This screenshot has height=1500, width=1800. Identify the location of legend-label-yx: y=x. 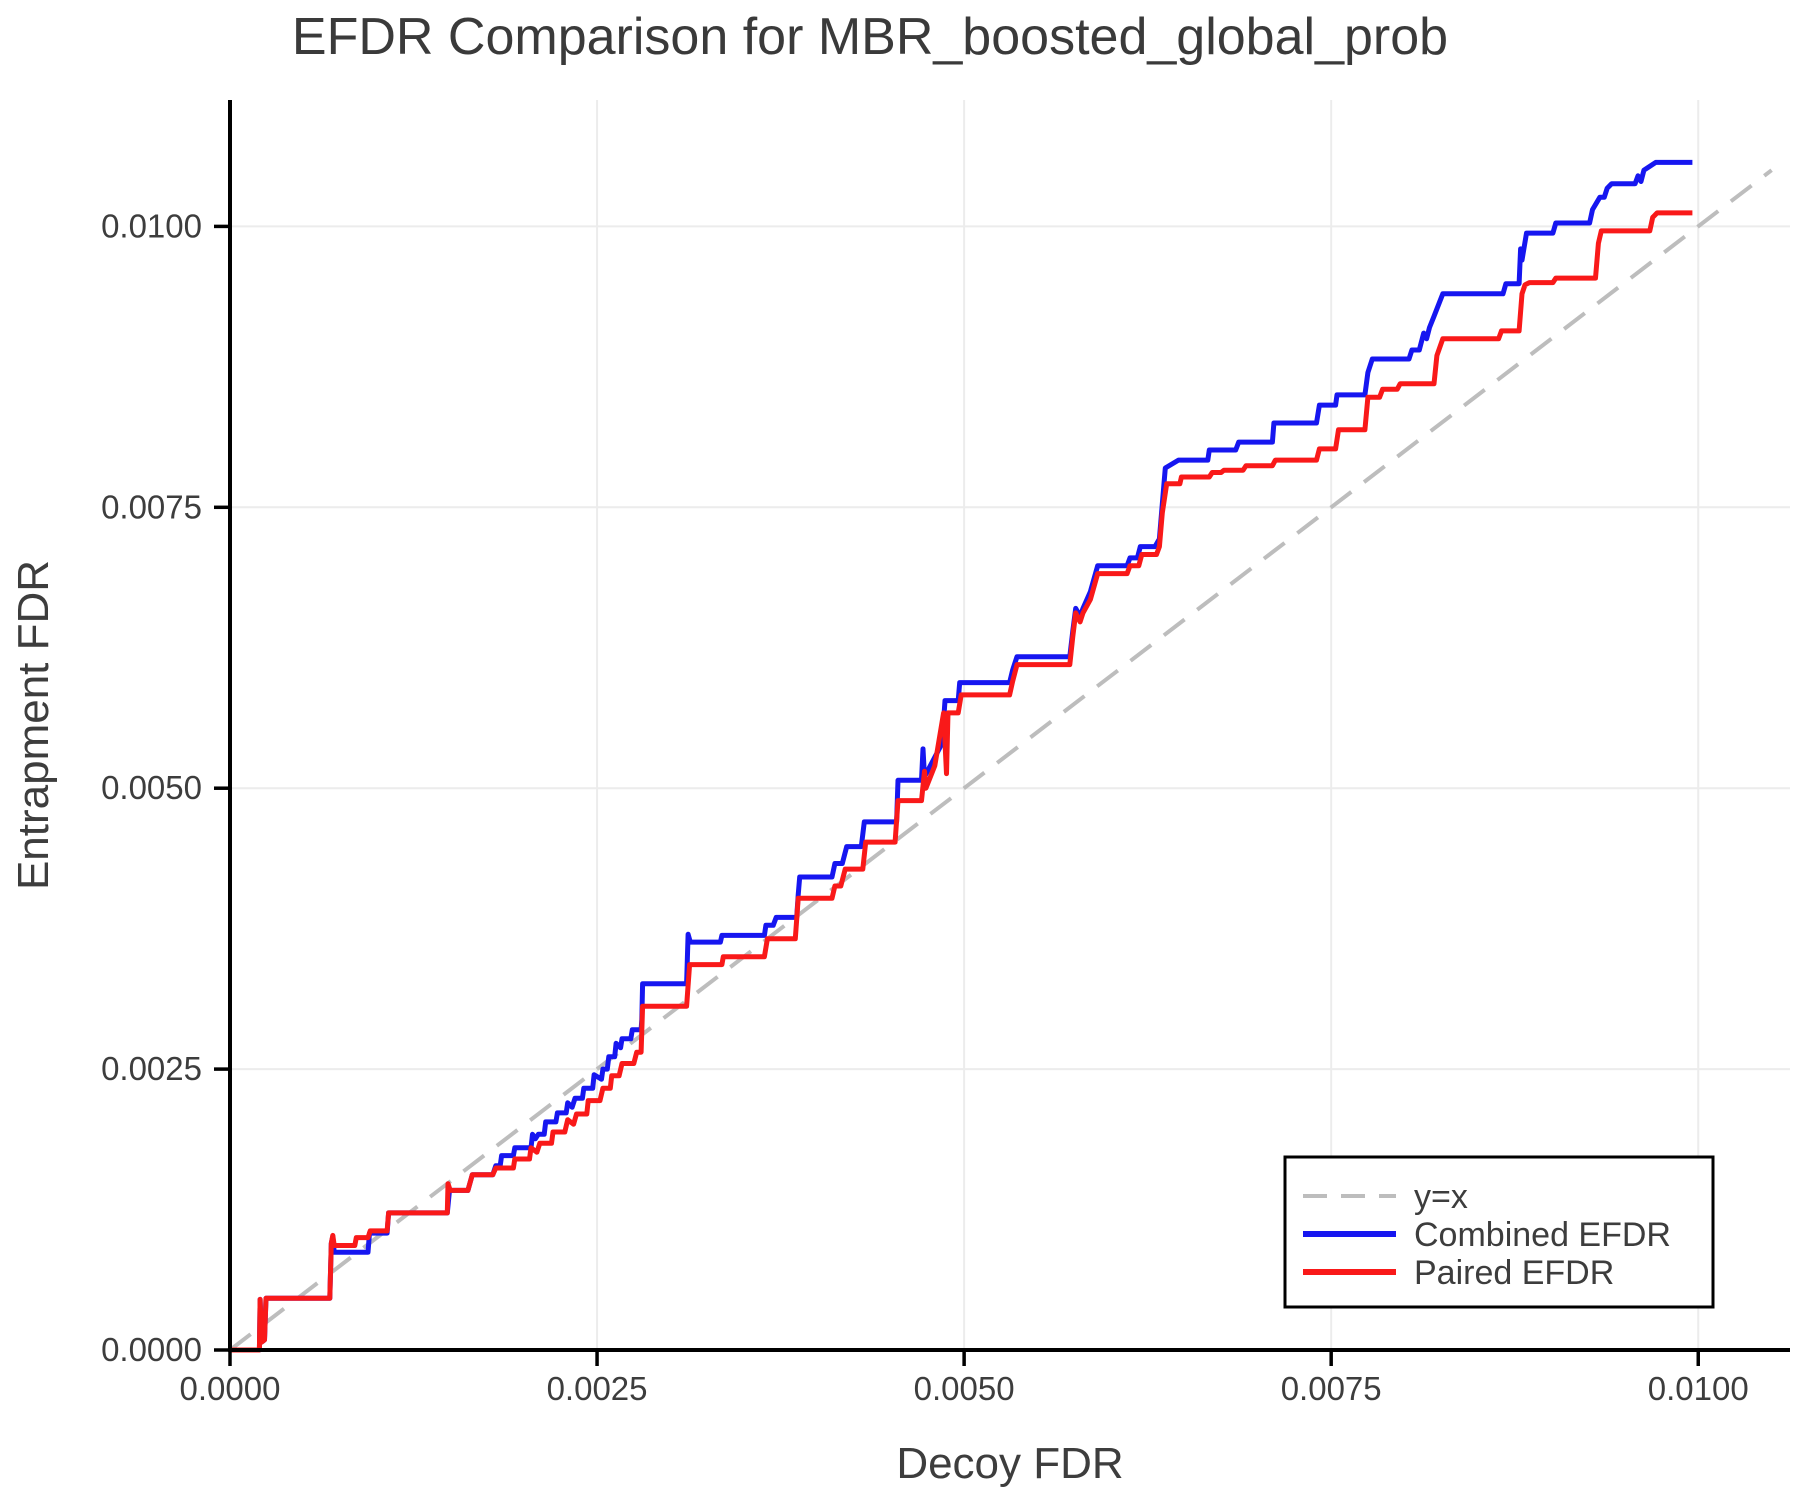
(1441, 1197).